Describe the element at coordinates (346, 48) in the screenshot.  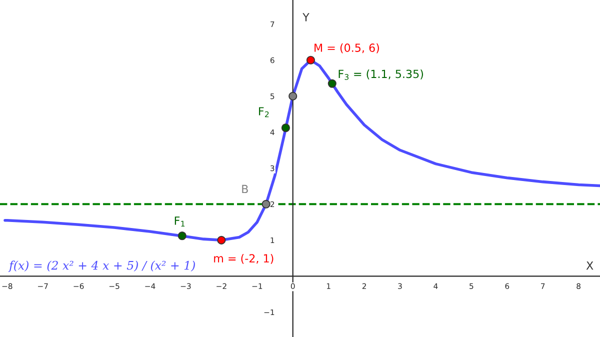
I see `annotation: M = (0.5, 6)` at that location.